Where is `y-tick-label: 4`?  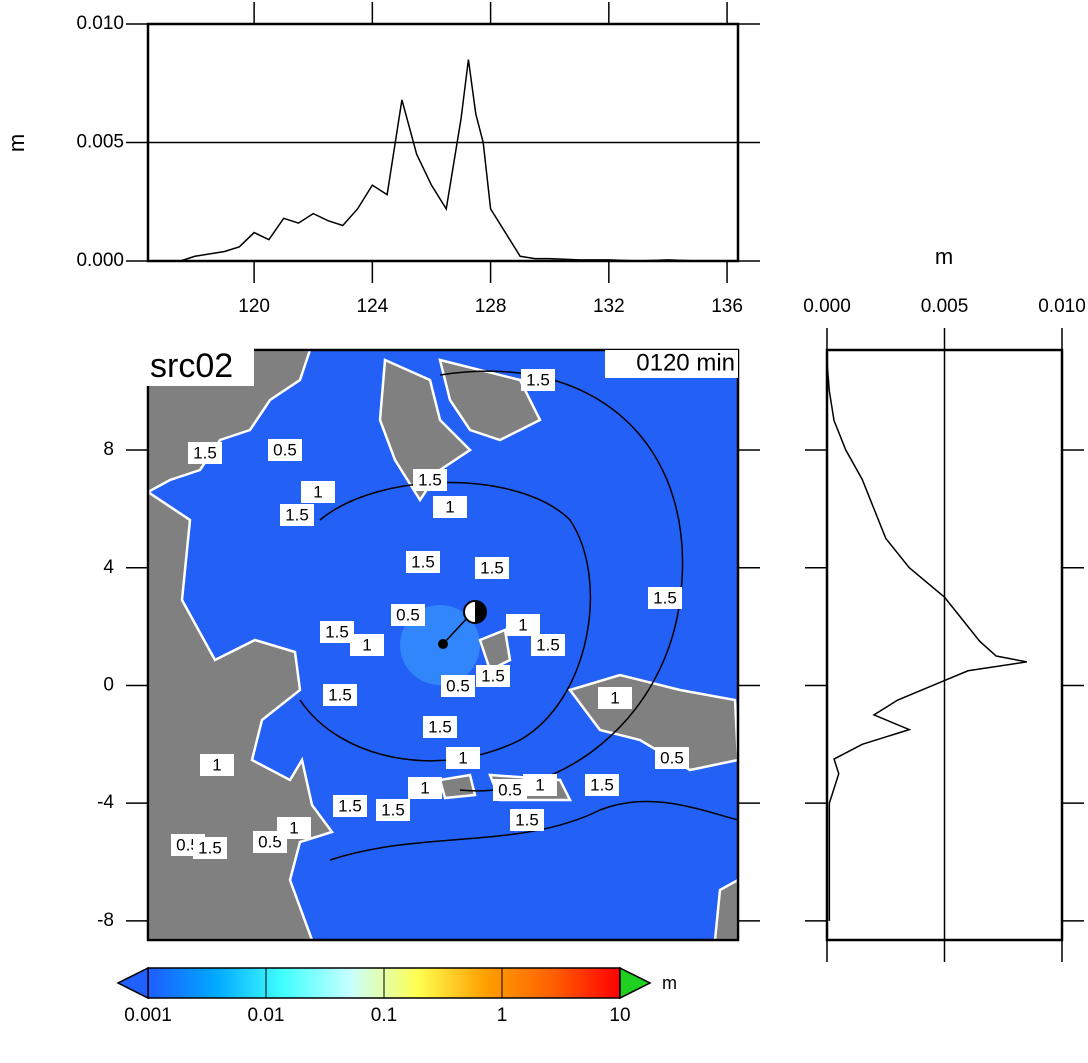 y-tick-label: 4 is located at coordinates (108, 567).